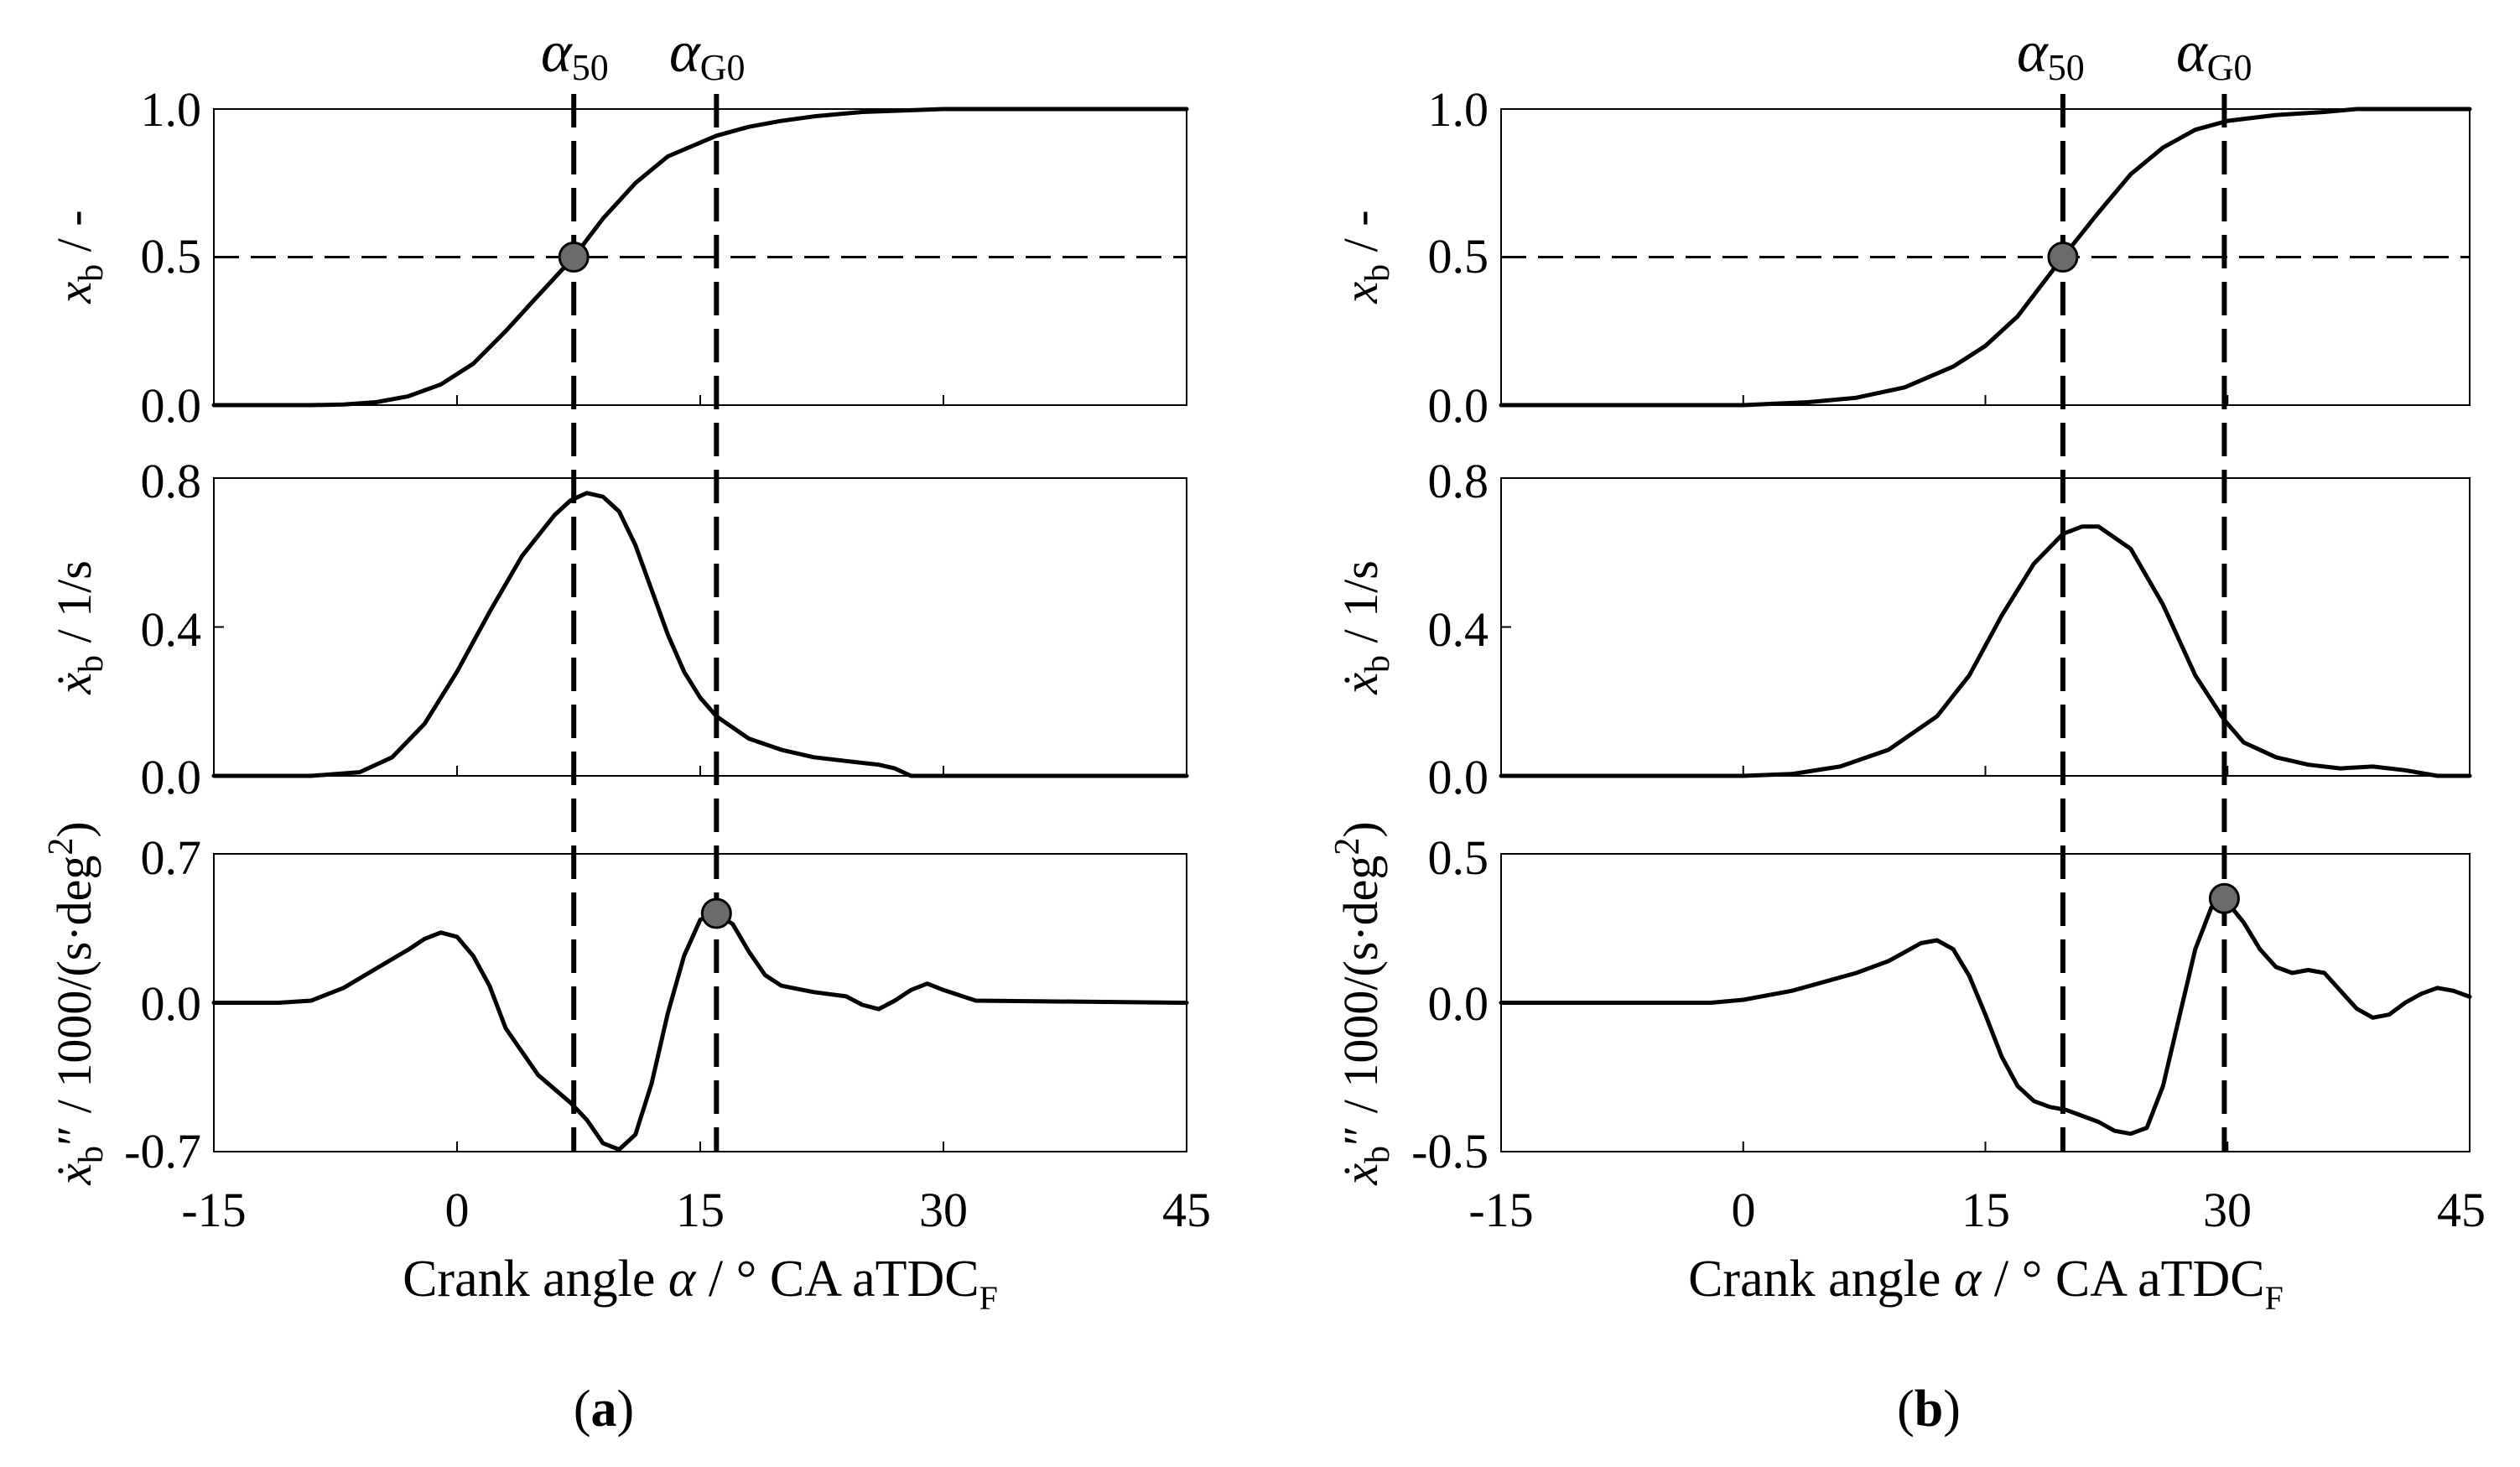 The width and height of the screenshot is (2520, 1467). I want to click on panel-b-ylabel-ddxb: ẋb″ / 1000/(s·deg2), so click(1362, 1003).